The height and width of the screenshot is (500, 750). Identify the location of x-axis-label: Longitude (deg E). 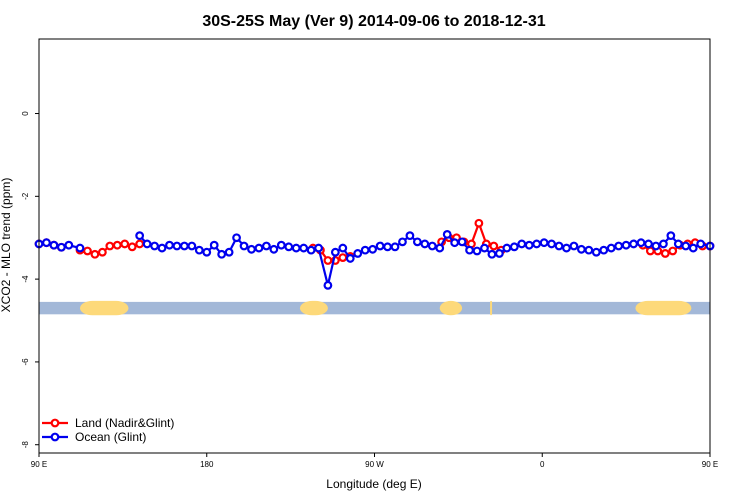
(373, 484).